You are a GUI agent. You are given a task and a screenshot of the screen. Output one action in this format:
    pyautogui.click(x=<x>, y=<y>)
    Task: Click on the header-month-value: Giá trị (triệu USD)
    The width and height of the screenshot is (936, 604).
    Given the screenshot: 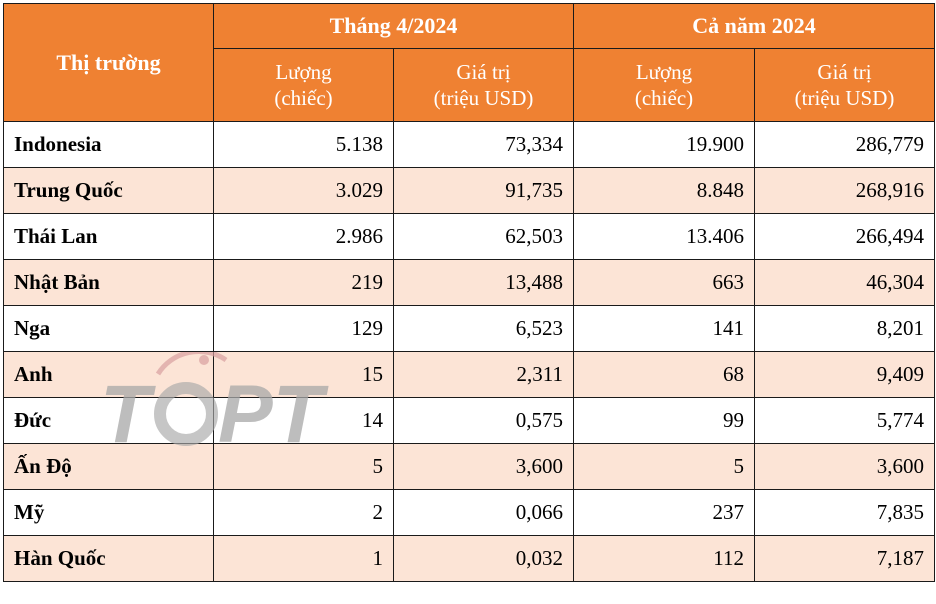 What is the action you would take?
    pyautogui.click(x=483, y=85)
    